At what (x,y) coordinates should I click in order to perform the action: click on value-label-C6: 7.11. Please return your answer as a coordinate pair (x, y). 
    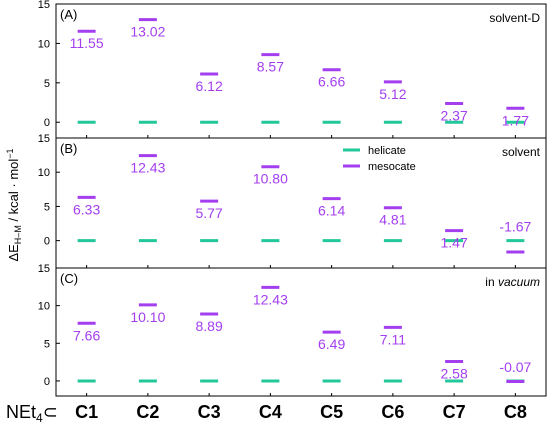
    Looking at the image, I should click on (393, 339).